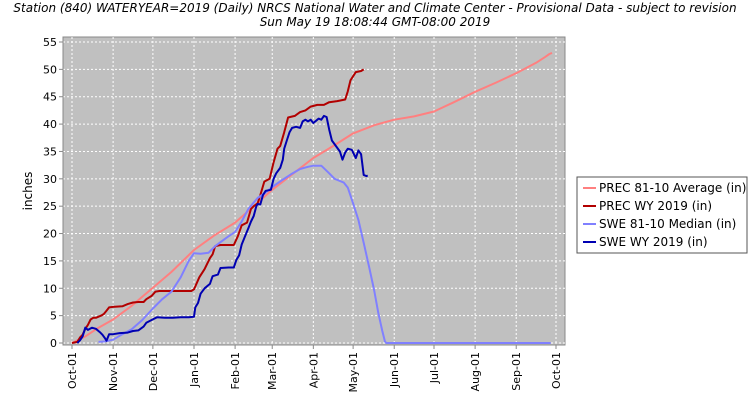  What do you see at coordinates (50, 288) in the screenshot?
I see `y-tick-label: 10` at bounding box center [50, 288].